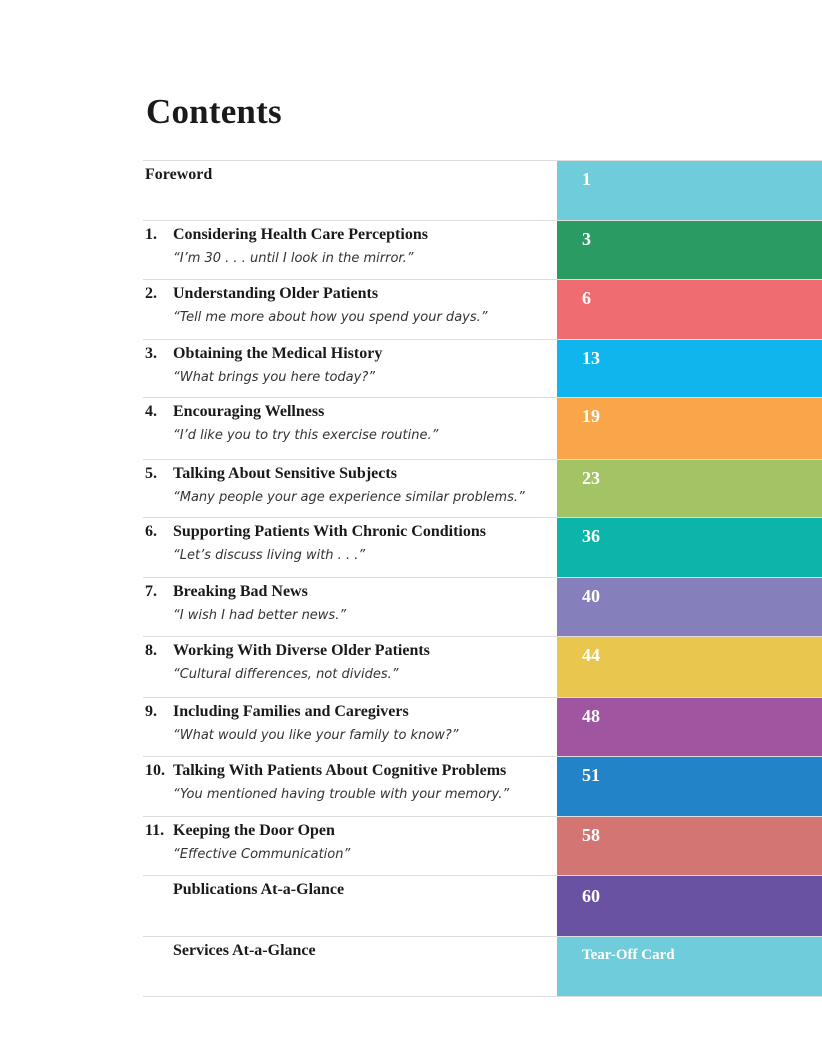  I want to click on toc-heading: Services At-a-Glance, so click(244, 950).